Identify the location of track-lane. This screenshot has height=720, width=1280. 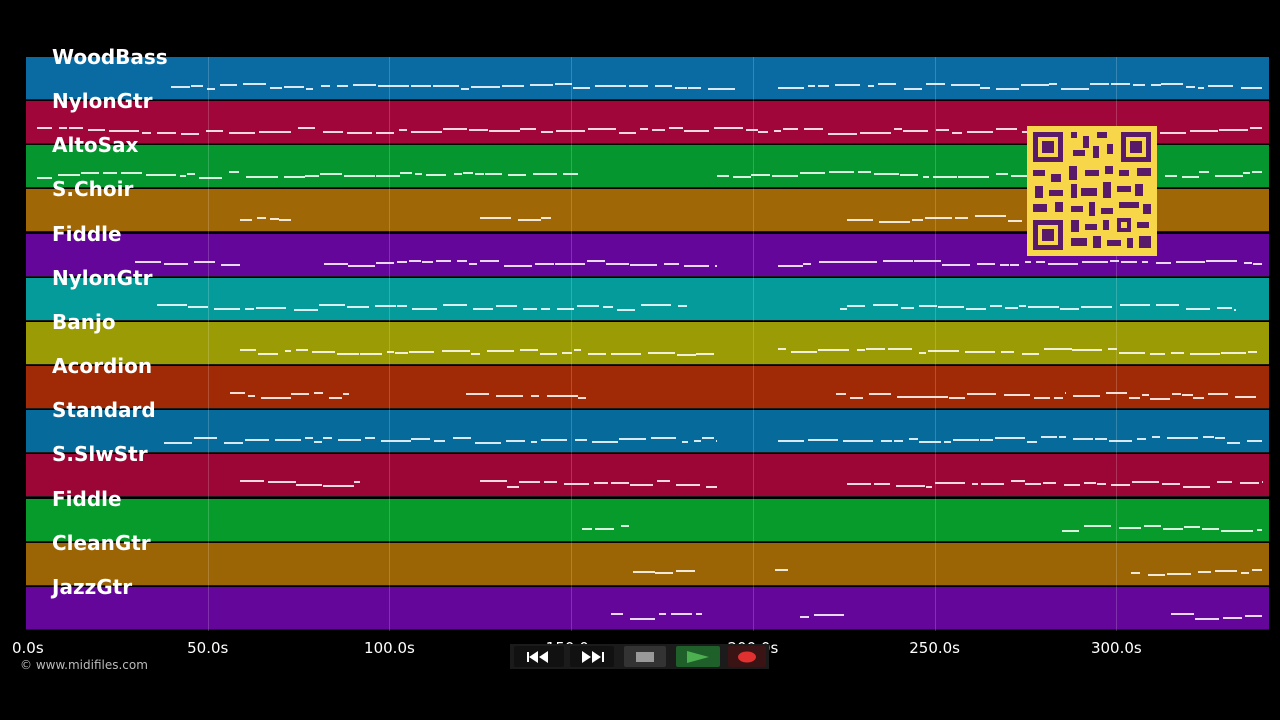
(647, 476).